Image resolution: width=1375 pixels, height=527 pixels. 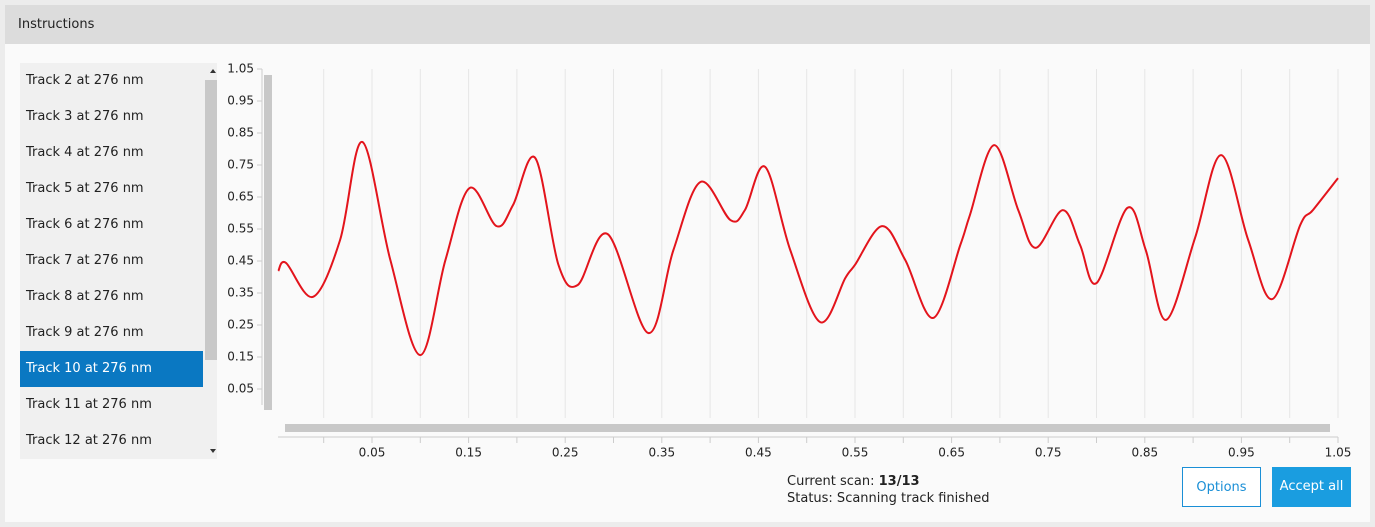 I want to click on y-tick-label: 1.05, so click(x=240, y=69).